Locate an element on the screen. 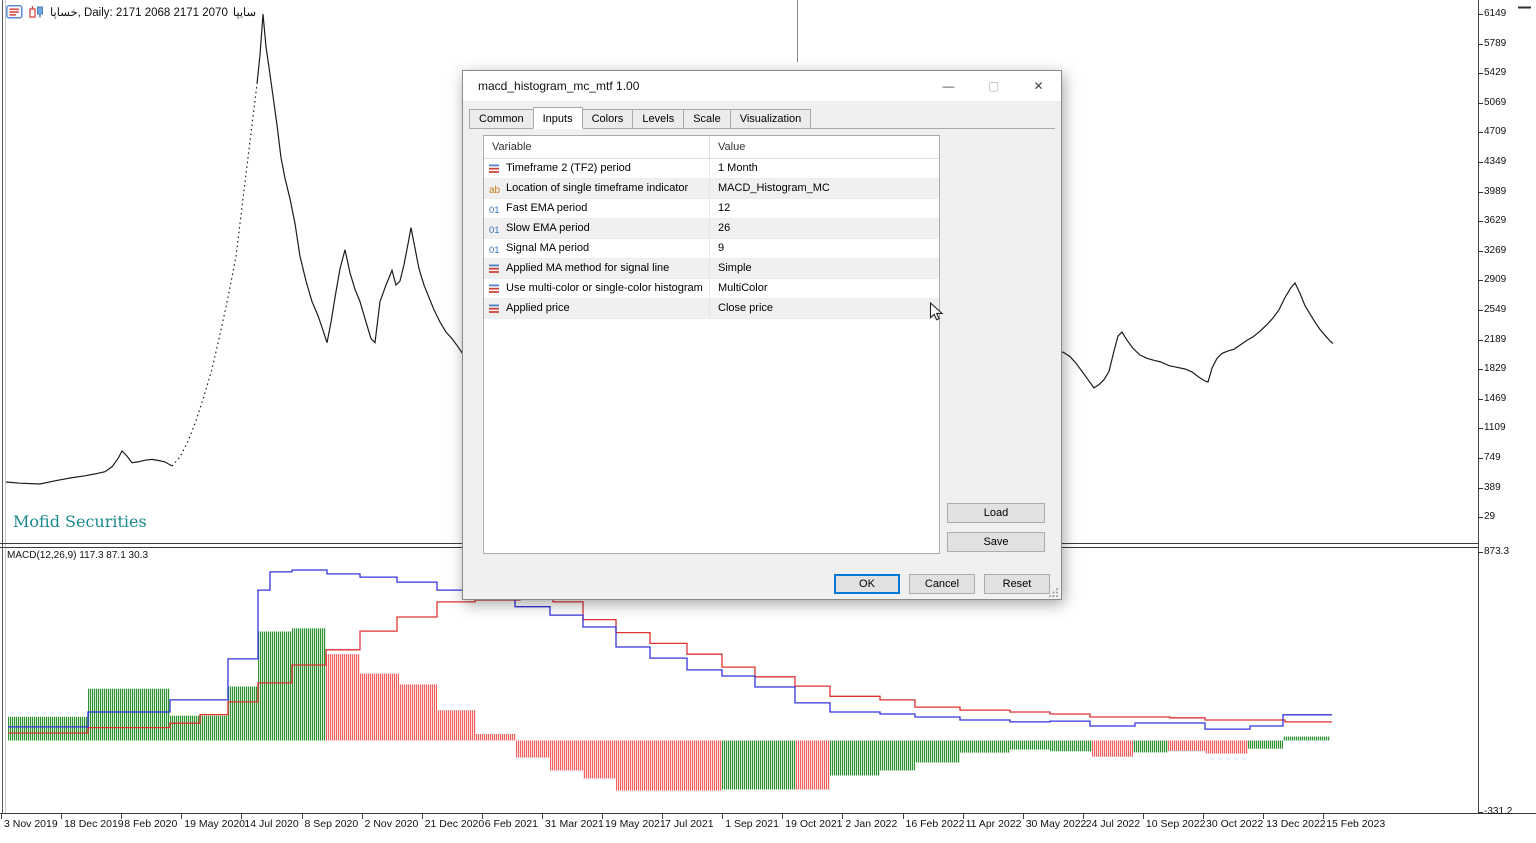 This screenshot has height=843, width=1536. param-value: 1 Month is located at coordinates (738, 168).